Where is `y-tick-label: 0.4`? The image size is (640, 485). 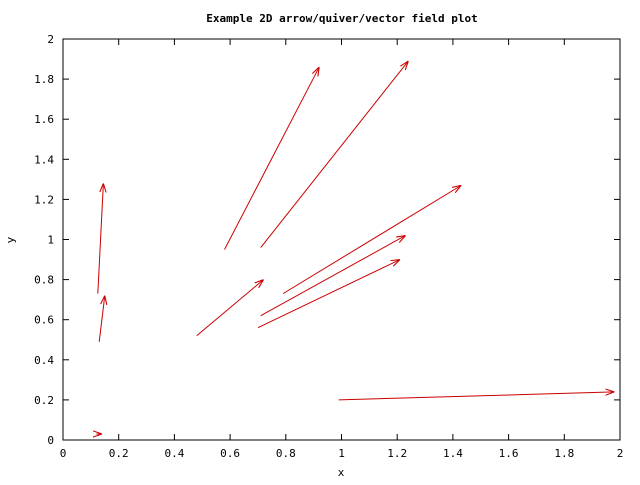 y-tick-label: 0.4 is located at coordinates (44, 360).